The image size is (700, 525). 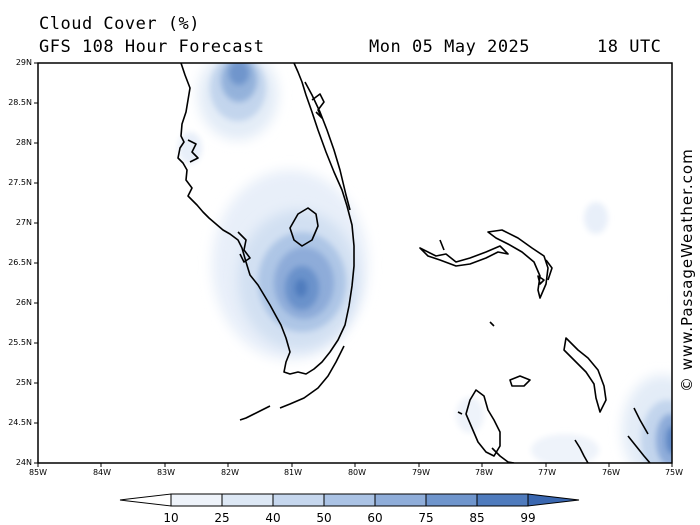 What do you see at coordinates (145, 500) in the screenshot?
I see `colorbar-low-arrow` at bounding box center [145, 500].